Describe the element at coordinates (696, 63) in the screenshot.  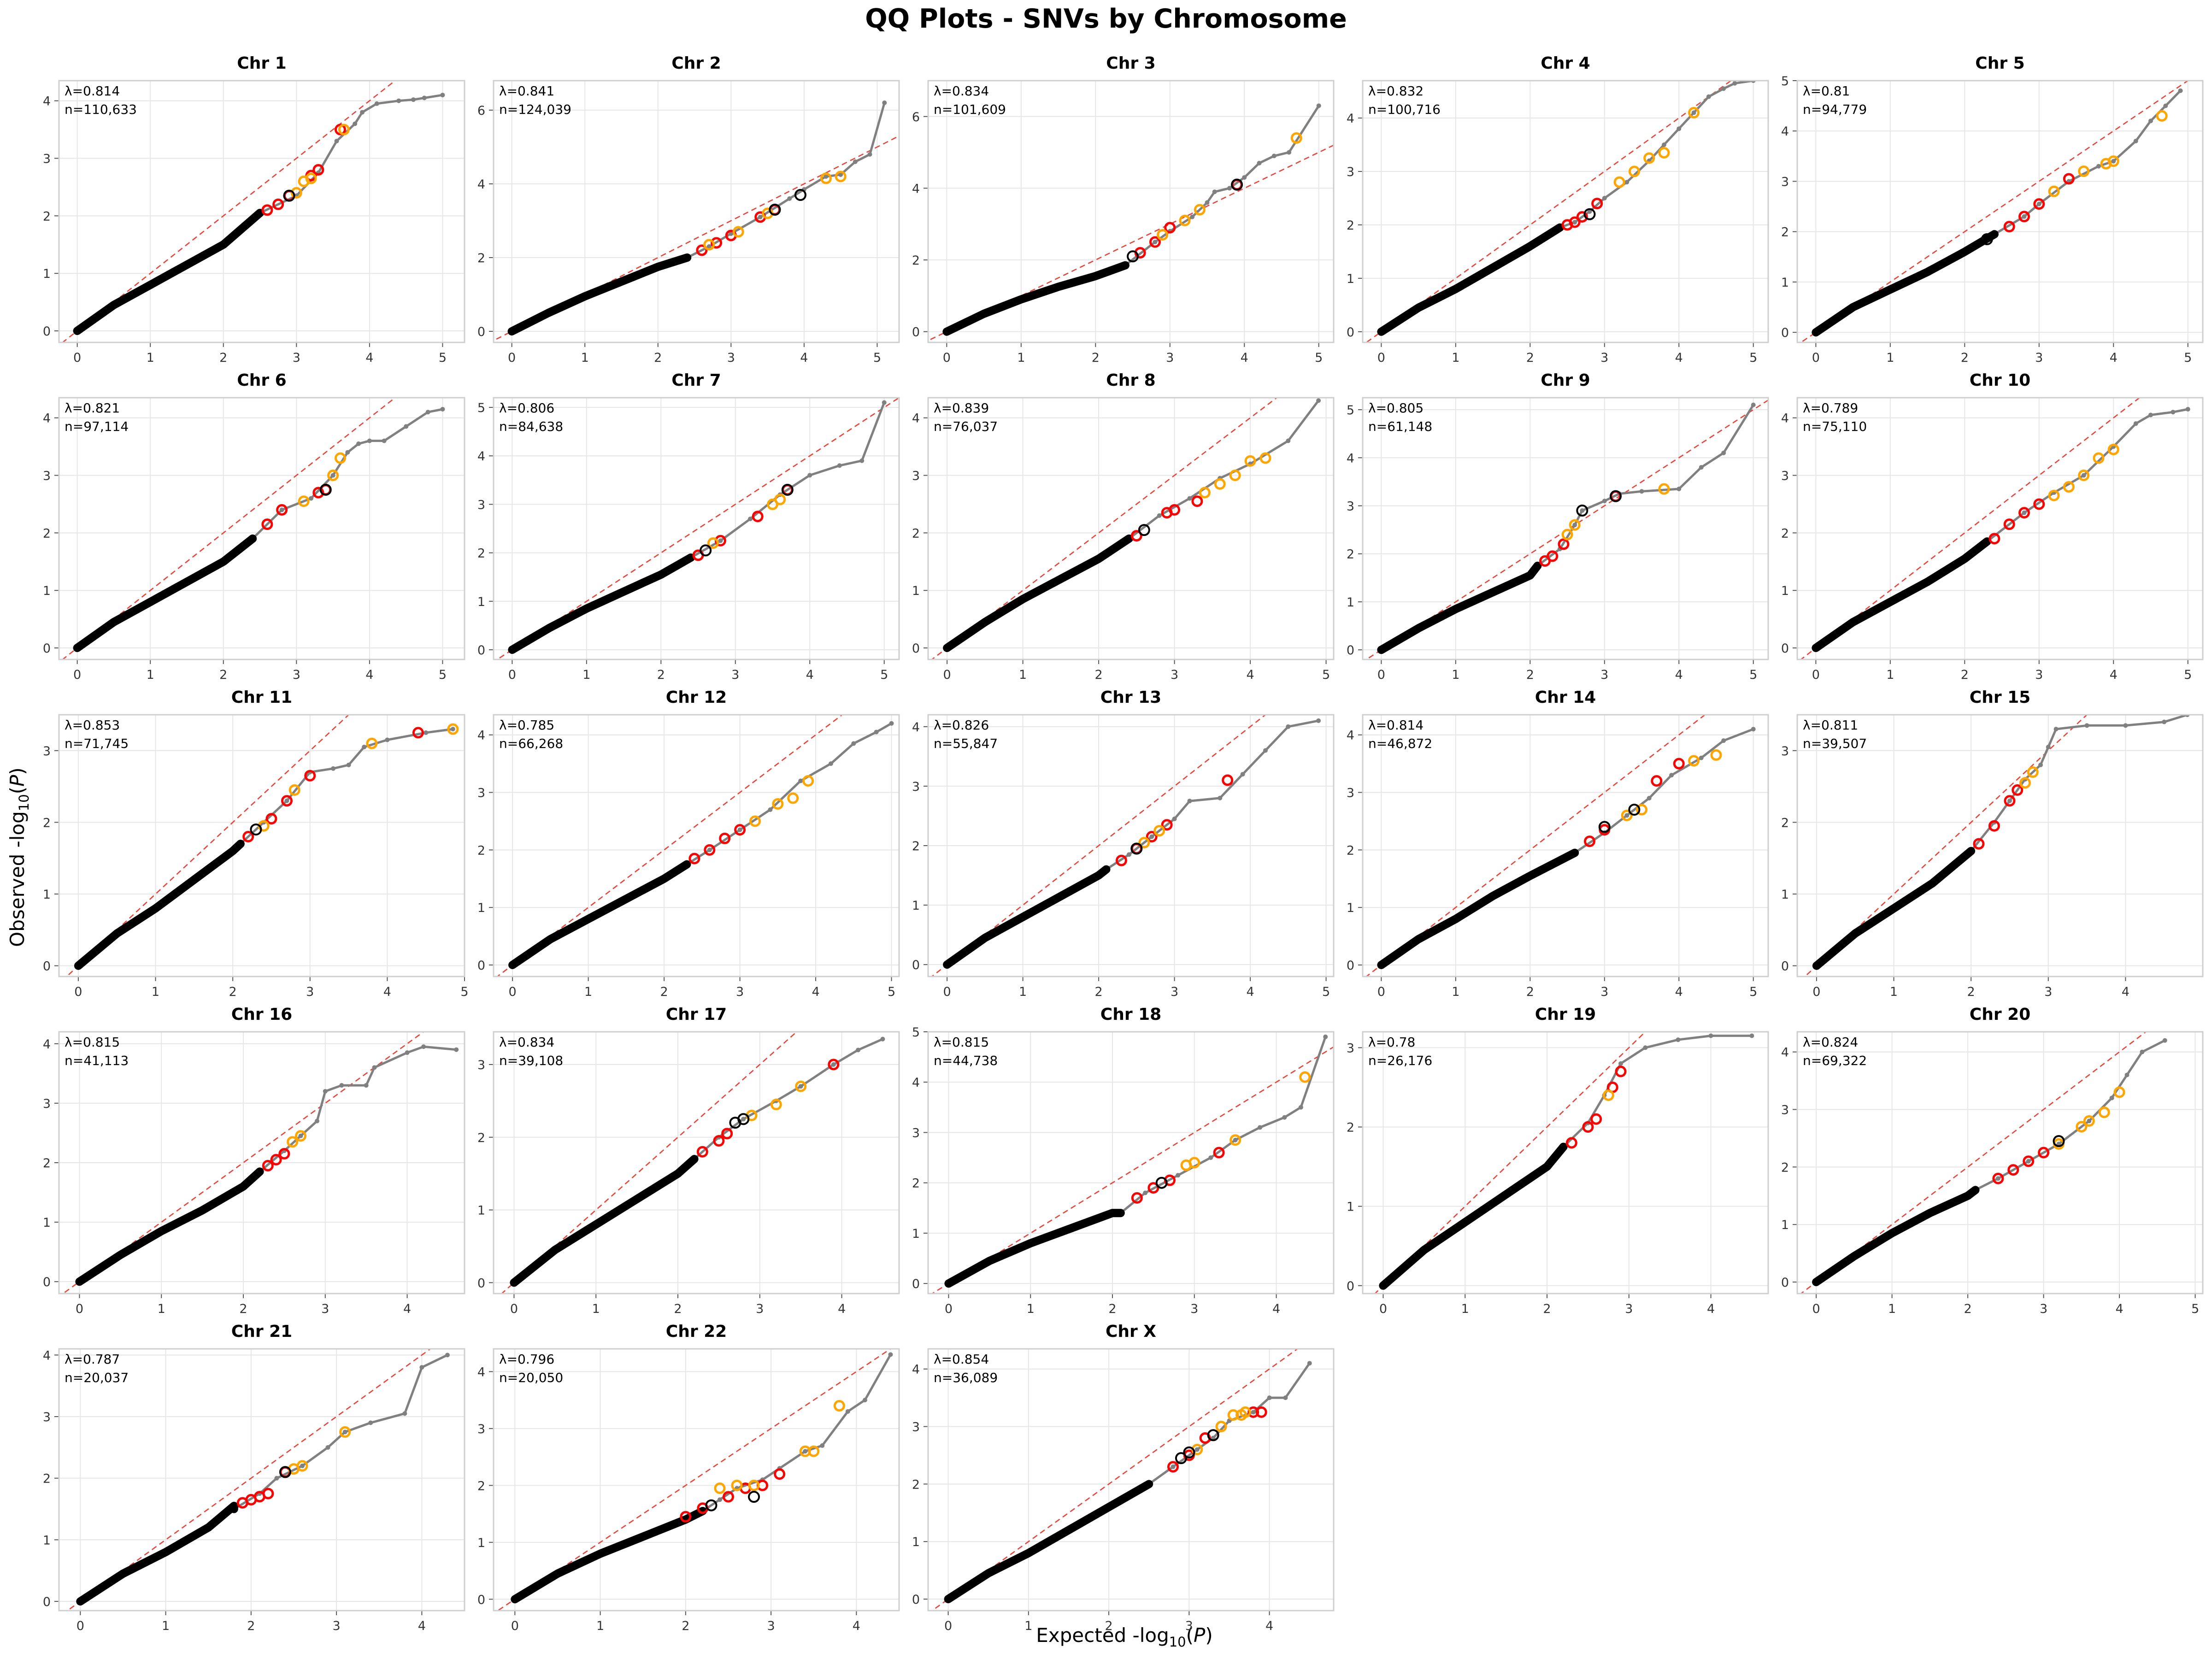
I see `panel-title: Chr 2` at that location.